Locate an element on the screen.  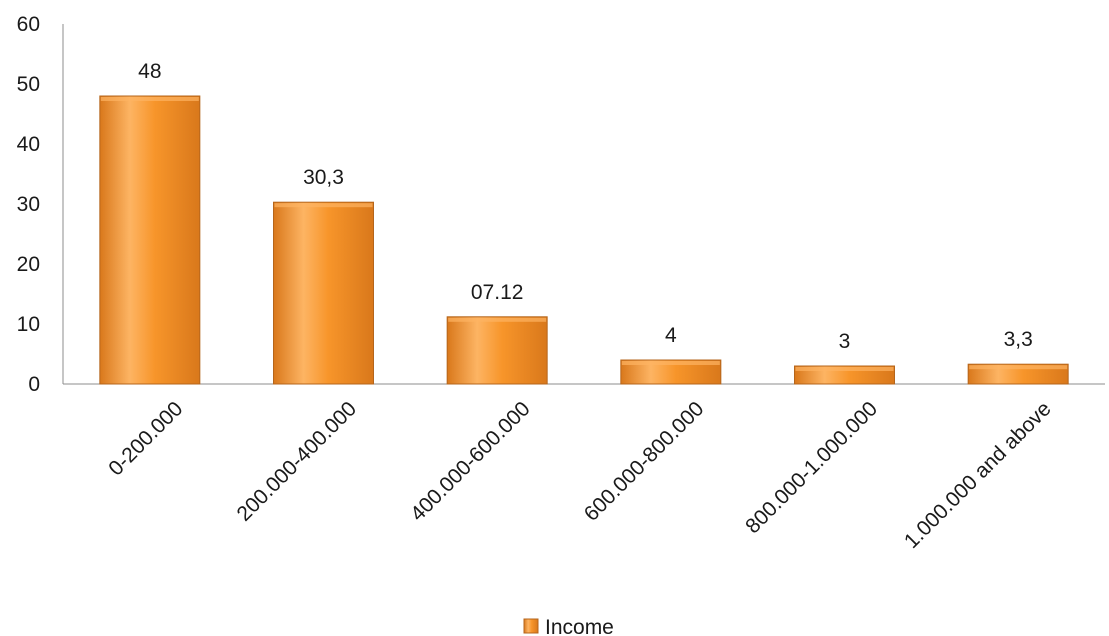
legend: Income is located at coordinates (568, 626).